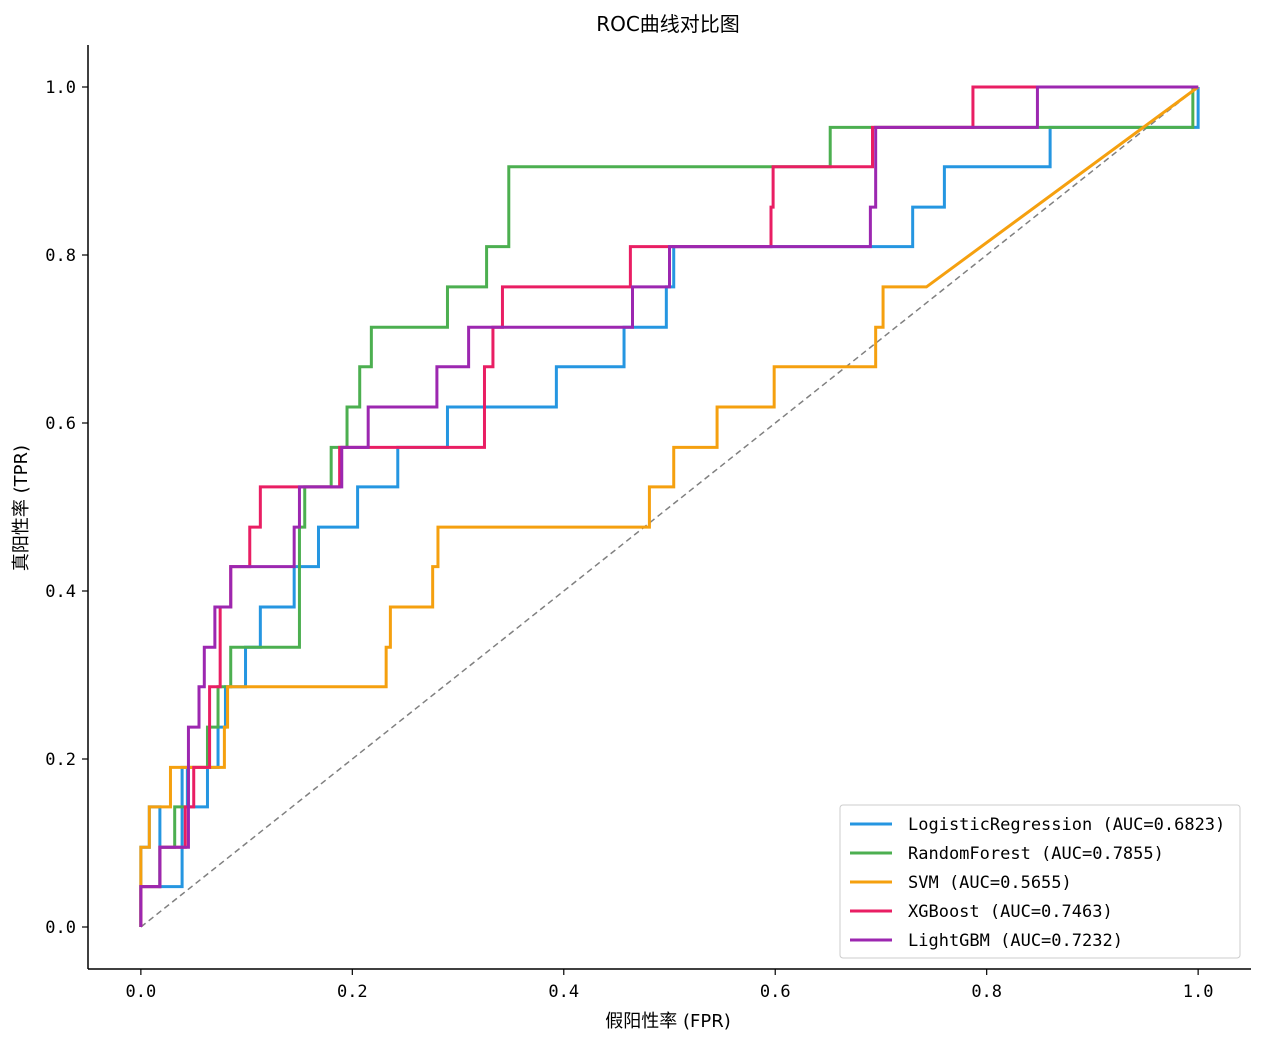  Describe the element at coordinates (60, 928) in the screenshot. I see `y-tick-label: 0.0` at that location.